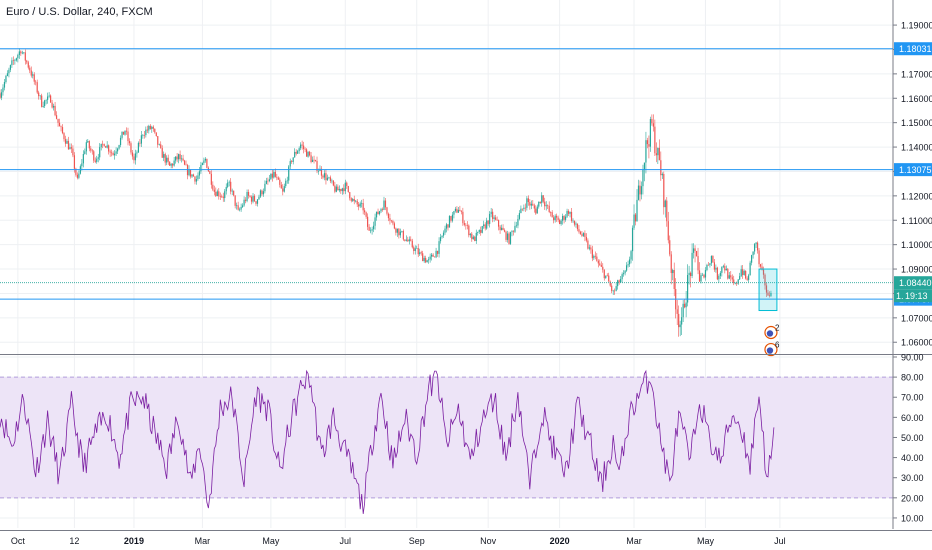  I want to click on time-axis-label: Oct, so click(18, 541).